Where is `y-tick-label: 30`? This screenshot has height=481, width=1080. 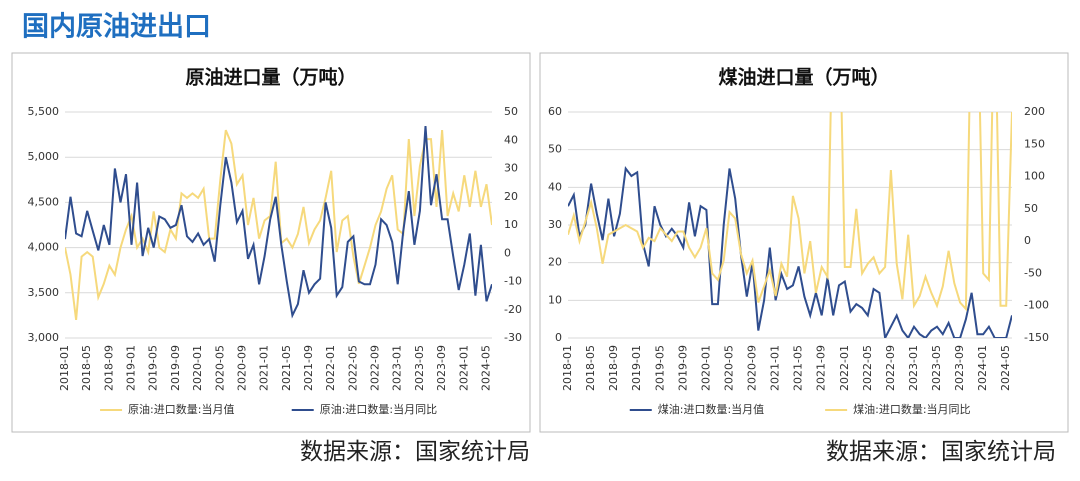
y-tick-label: 30 is located at coordinates (555, 224).